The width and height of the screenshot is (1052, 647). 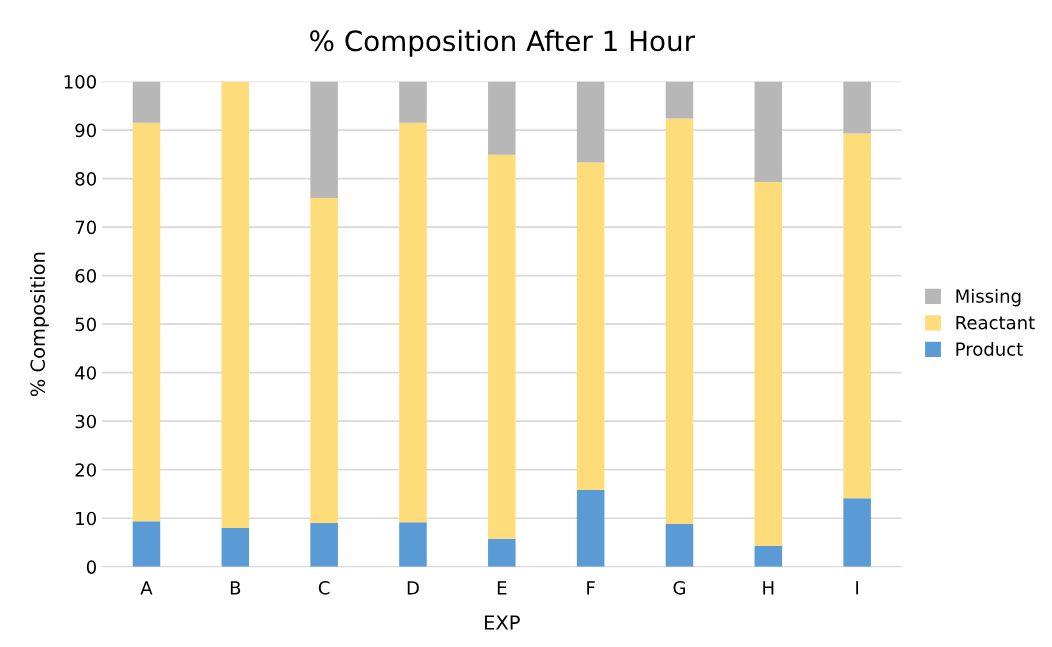 What do you see at coordinates (502, 622) in the screenshot?
I see `x-axis-title: EXP` at bounding box center [502, 622].